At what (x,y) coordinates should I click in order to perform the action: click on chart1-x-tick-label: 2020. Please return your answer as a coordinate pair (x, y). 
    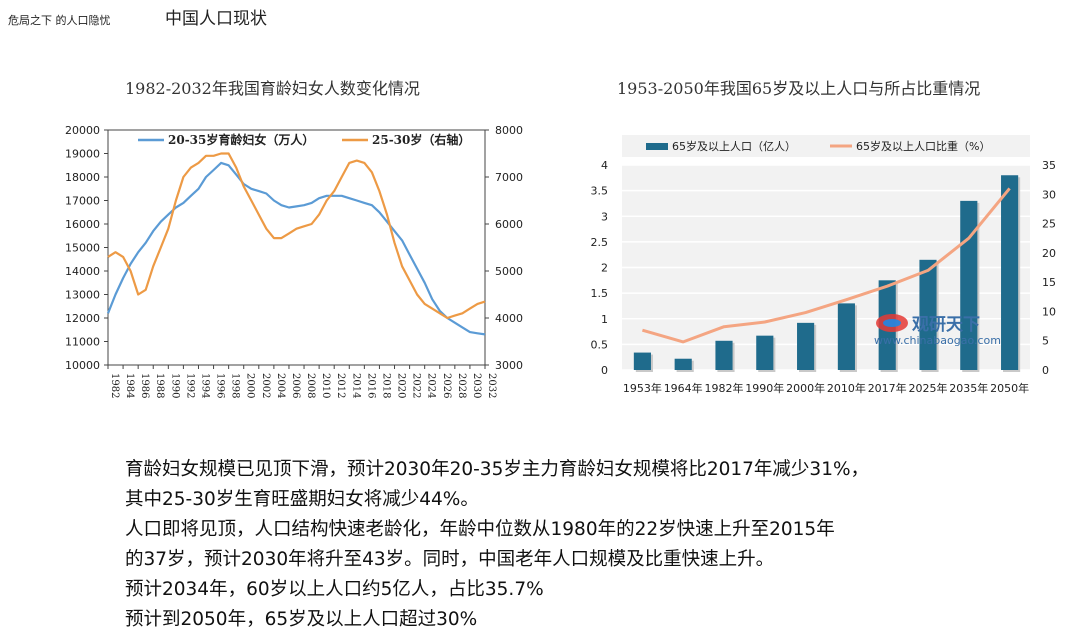
    Looking at the image, I should click on (401, 385).